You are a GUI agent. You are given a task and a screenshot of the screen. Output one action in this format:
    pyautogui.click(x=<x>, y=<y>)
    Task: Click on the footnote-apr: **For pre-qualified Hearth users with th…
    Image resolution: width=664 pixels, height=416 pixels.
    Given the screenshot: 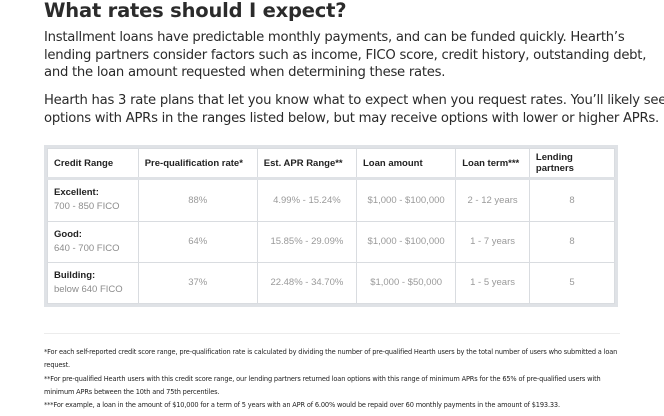 What is the action you would take?
    pyautogui.click(x=322, y=385)
    